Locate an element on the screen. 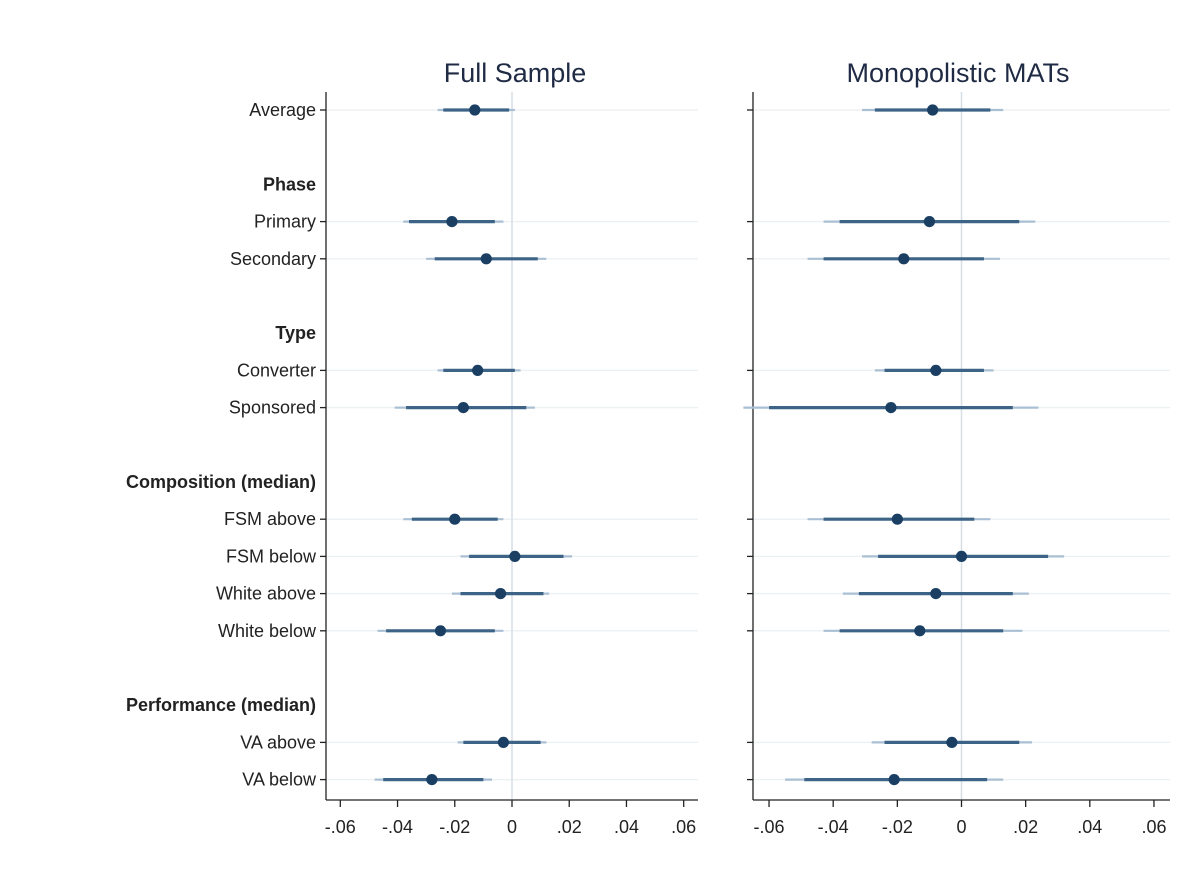 This screenshot has width=1203, height=881. row-label-va-below: VA below is located at coordinates (279, 780).